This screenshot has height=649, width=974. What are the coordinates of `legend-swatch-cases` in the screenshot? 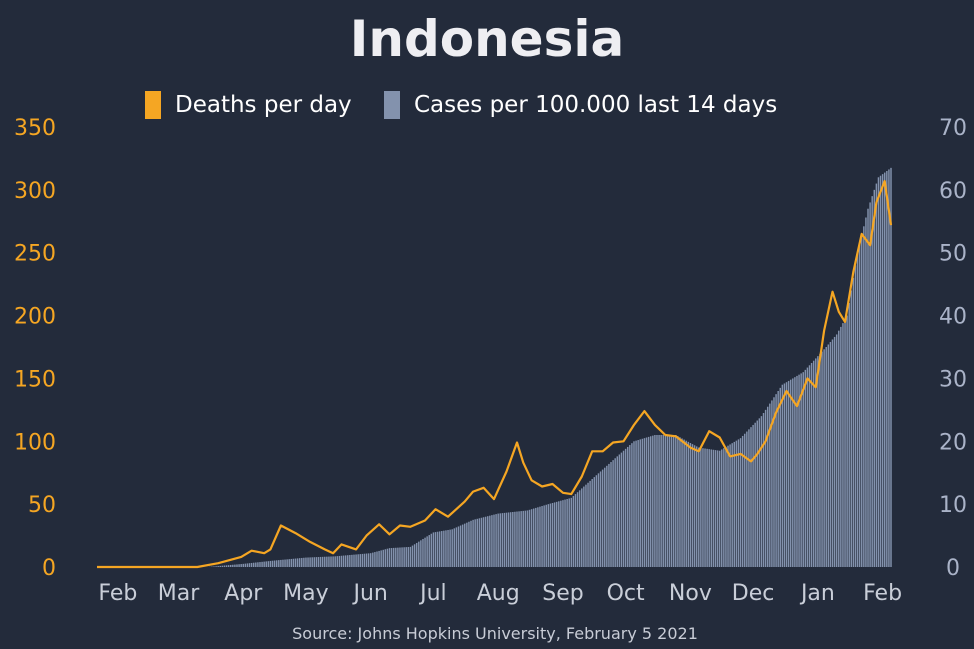 It's located at (392, 105).